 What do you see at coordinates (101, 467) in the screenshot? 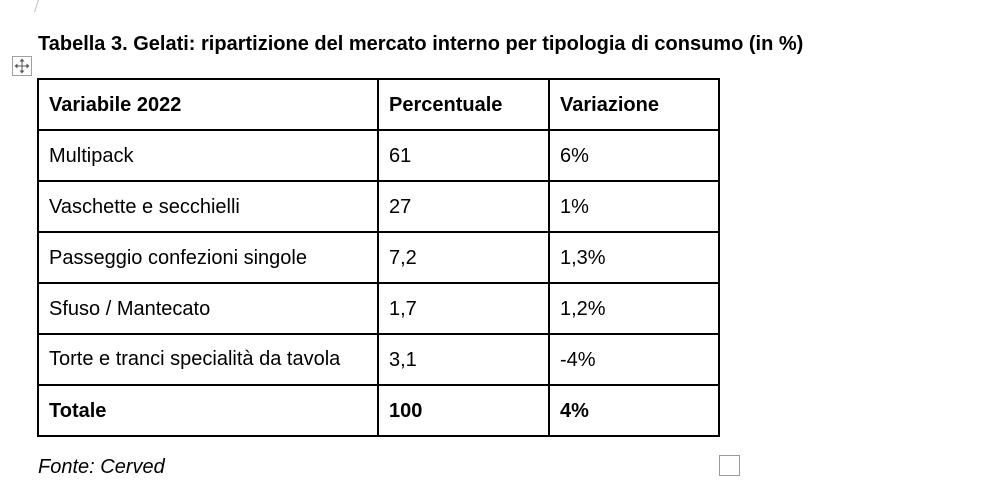
I see `source-note: Fonte: Cerved` at bounding box center [101, 467].